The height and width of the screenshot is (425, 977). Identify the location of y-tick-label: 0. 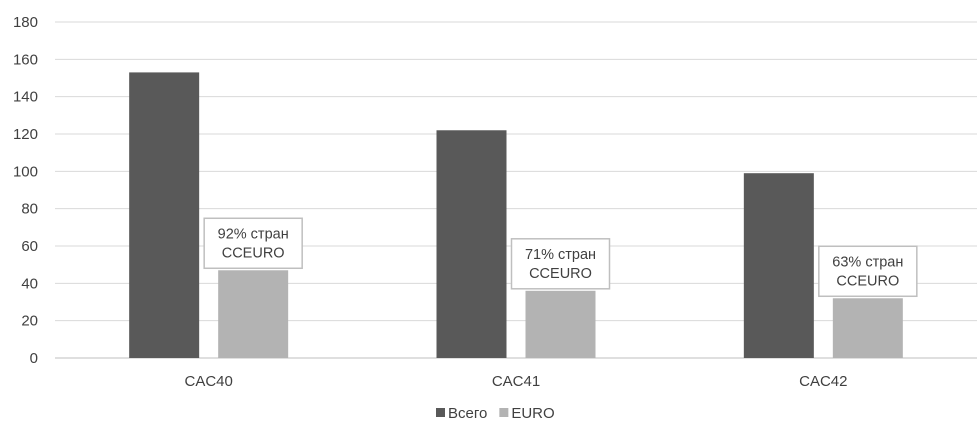
(34, 358).